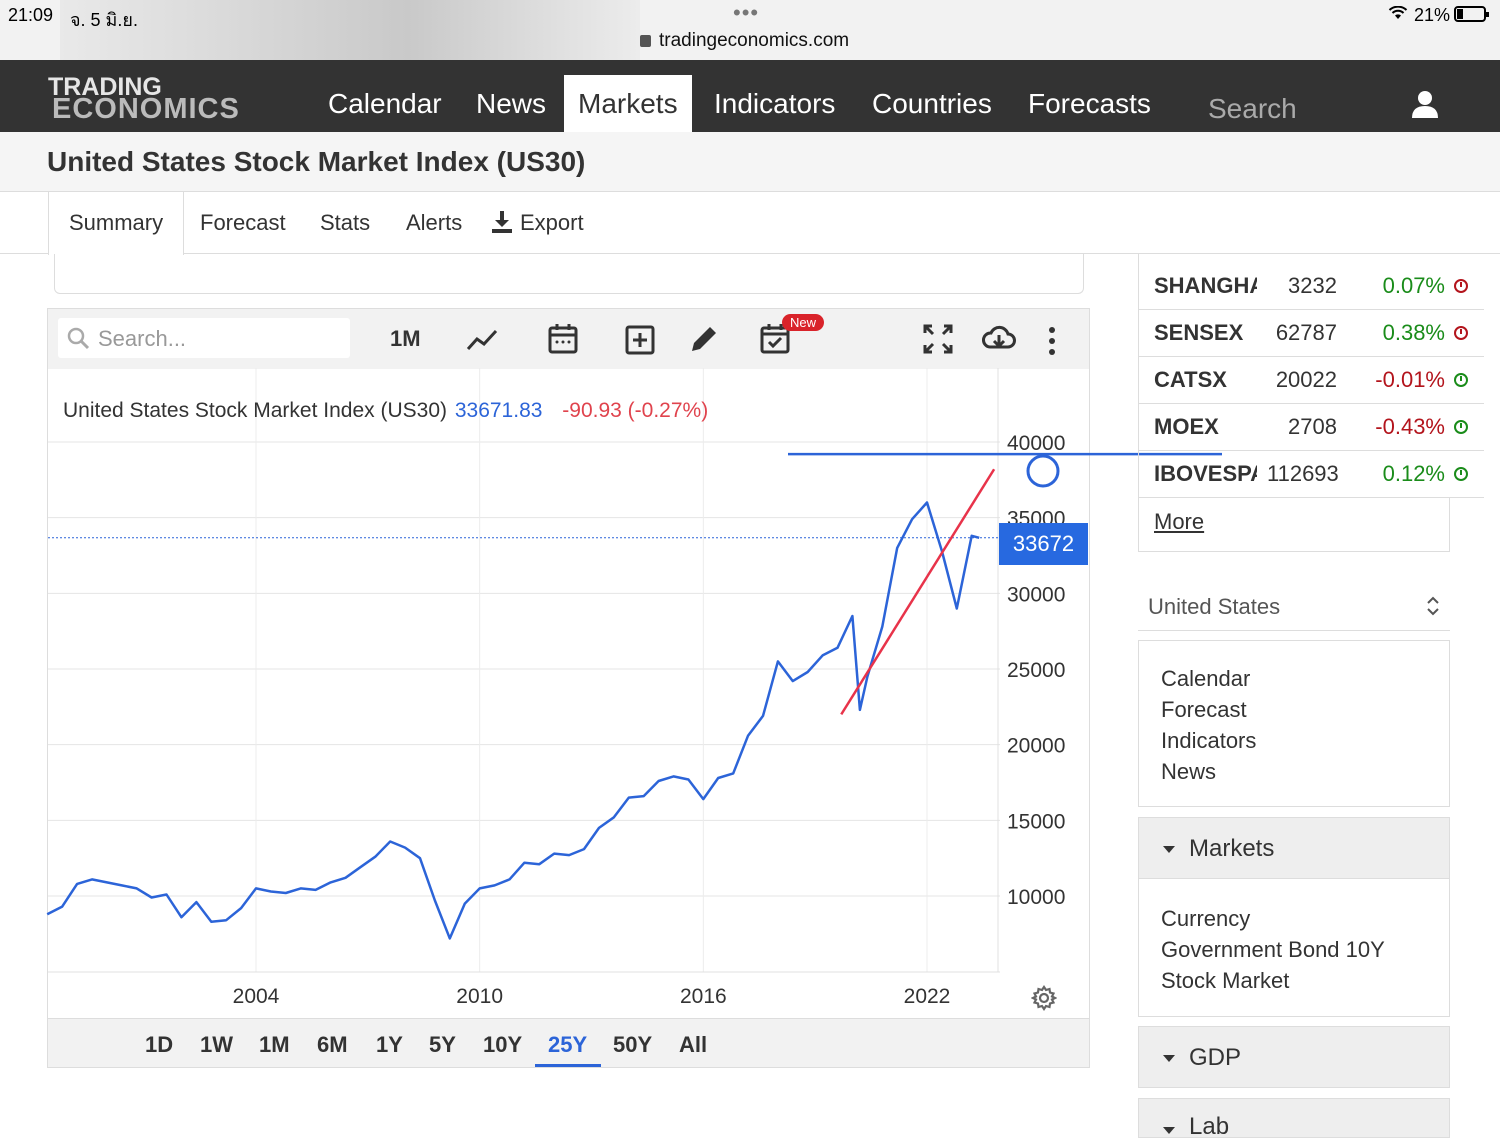 This screenshot has height=1138, width=1500. Describe the element at coordinates (704, 339) in the screenshot. I see `pencil-icon` at that location.